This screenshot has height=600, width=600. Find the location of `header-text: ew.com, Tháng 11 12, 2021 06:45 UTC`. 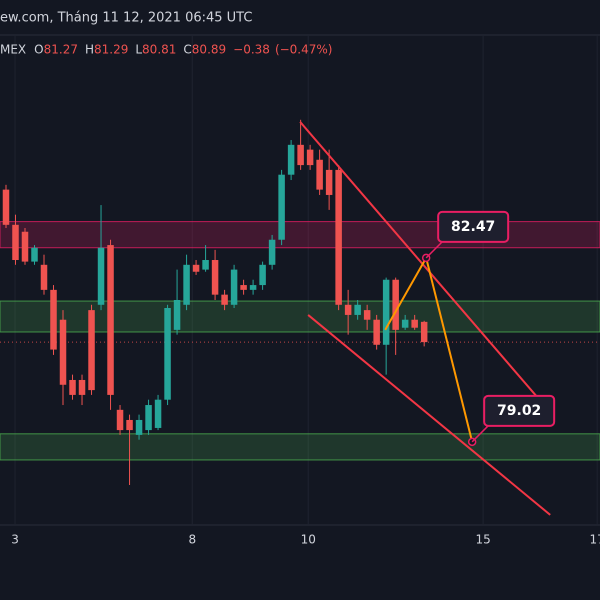

header-text: ew.com, Tháng 11 12, 2021 06:45 UTC is located at coordinates (126, 18).